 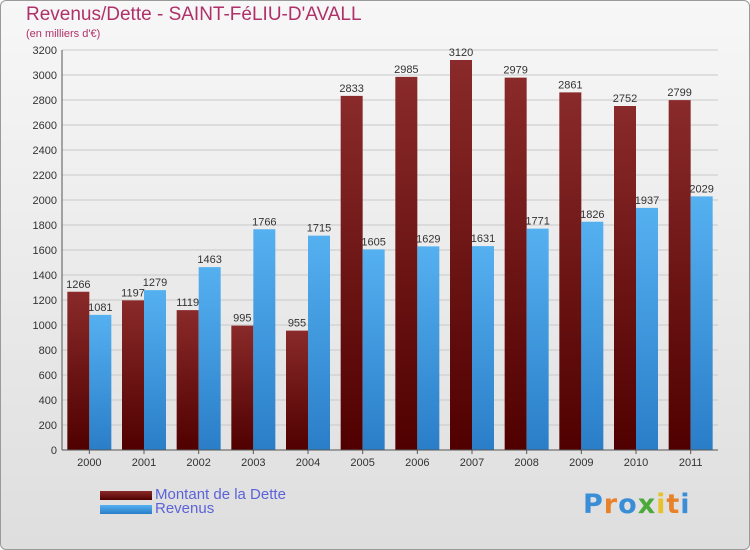 I want to click on x-tick-label: 2004, so click(x=308, y=463).